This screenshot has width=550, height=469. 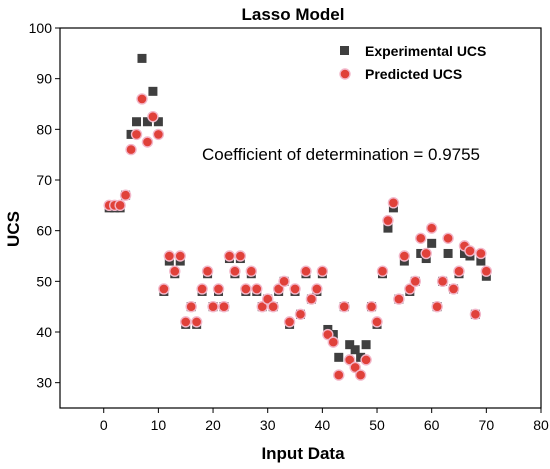 What do you see at coordinates (44, 332) in the screenshot?
I see `y-tick-label: 40` at bounding box center [44, 332].